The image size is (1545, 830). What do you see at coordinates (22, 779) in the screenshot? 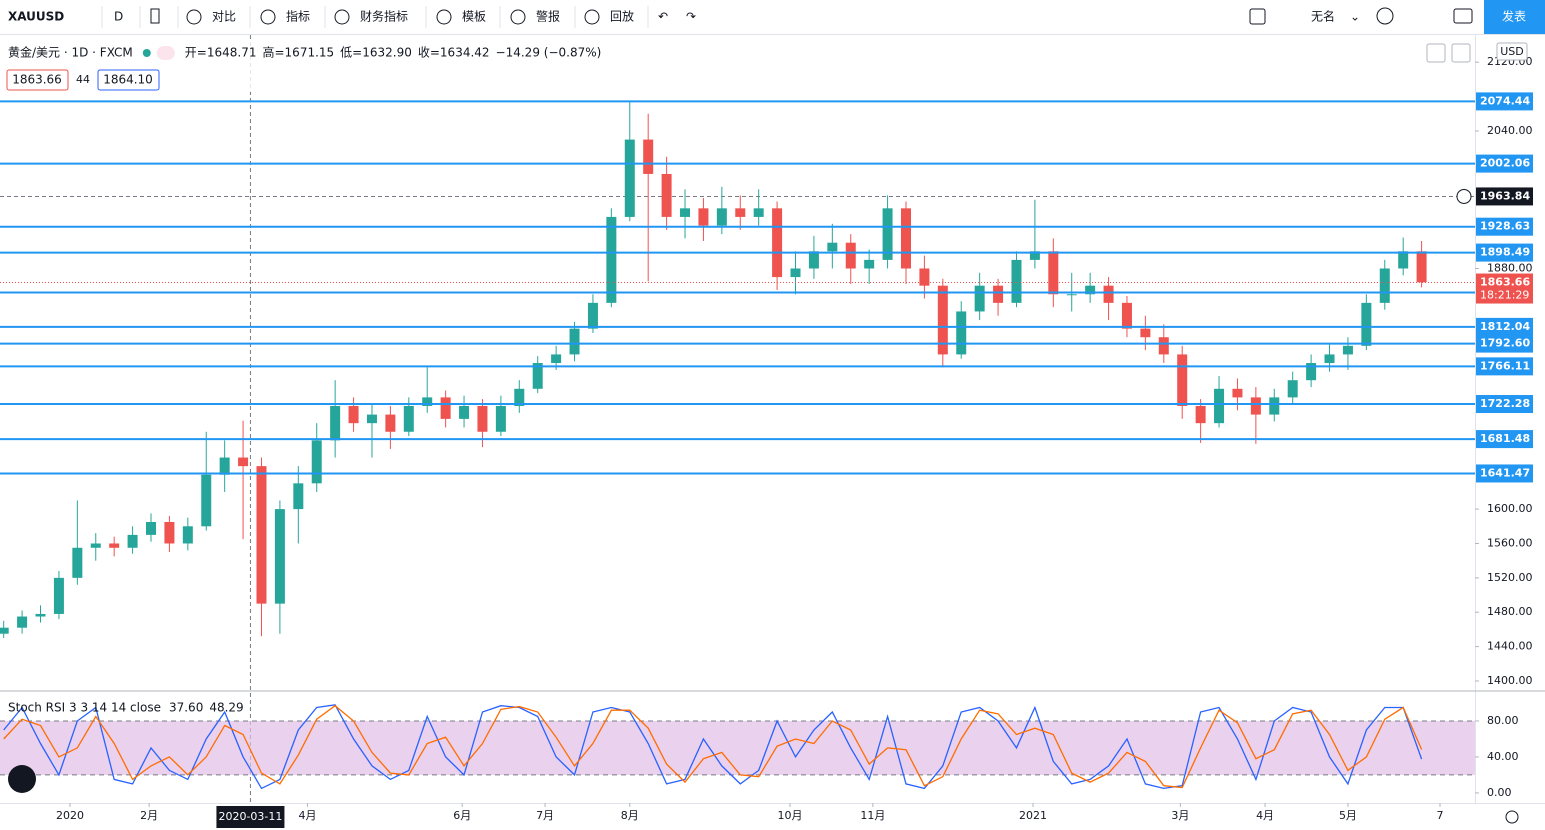
I see `logo` at bounding box center [22, 779].